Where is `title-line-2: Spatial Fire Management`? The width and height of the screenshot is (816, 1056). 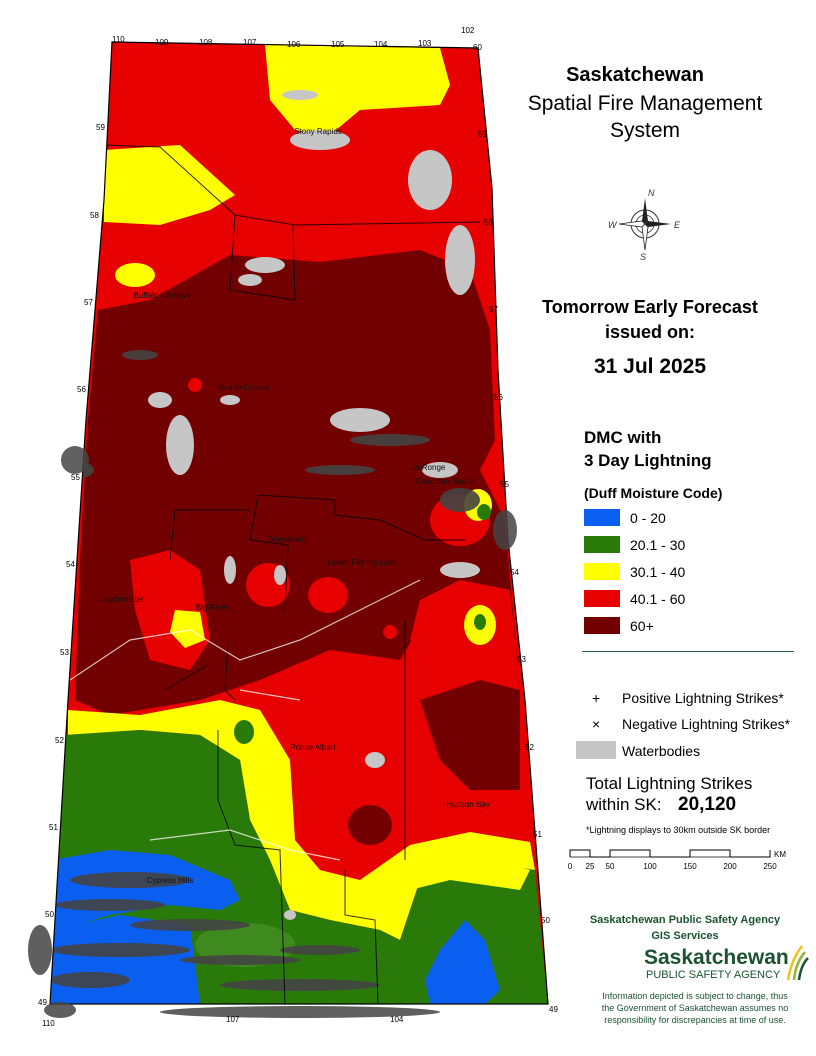 title-line-2: Spatial Fire Management is located at coordinates (645, 103).